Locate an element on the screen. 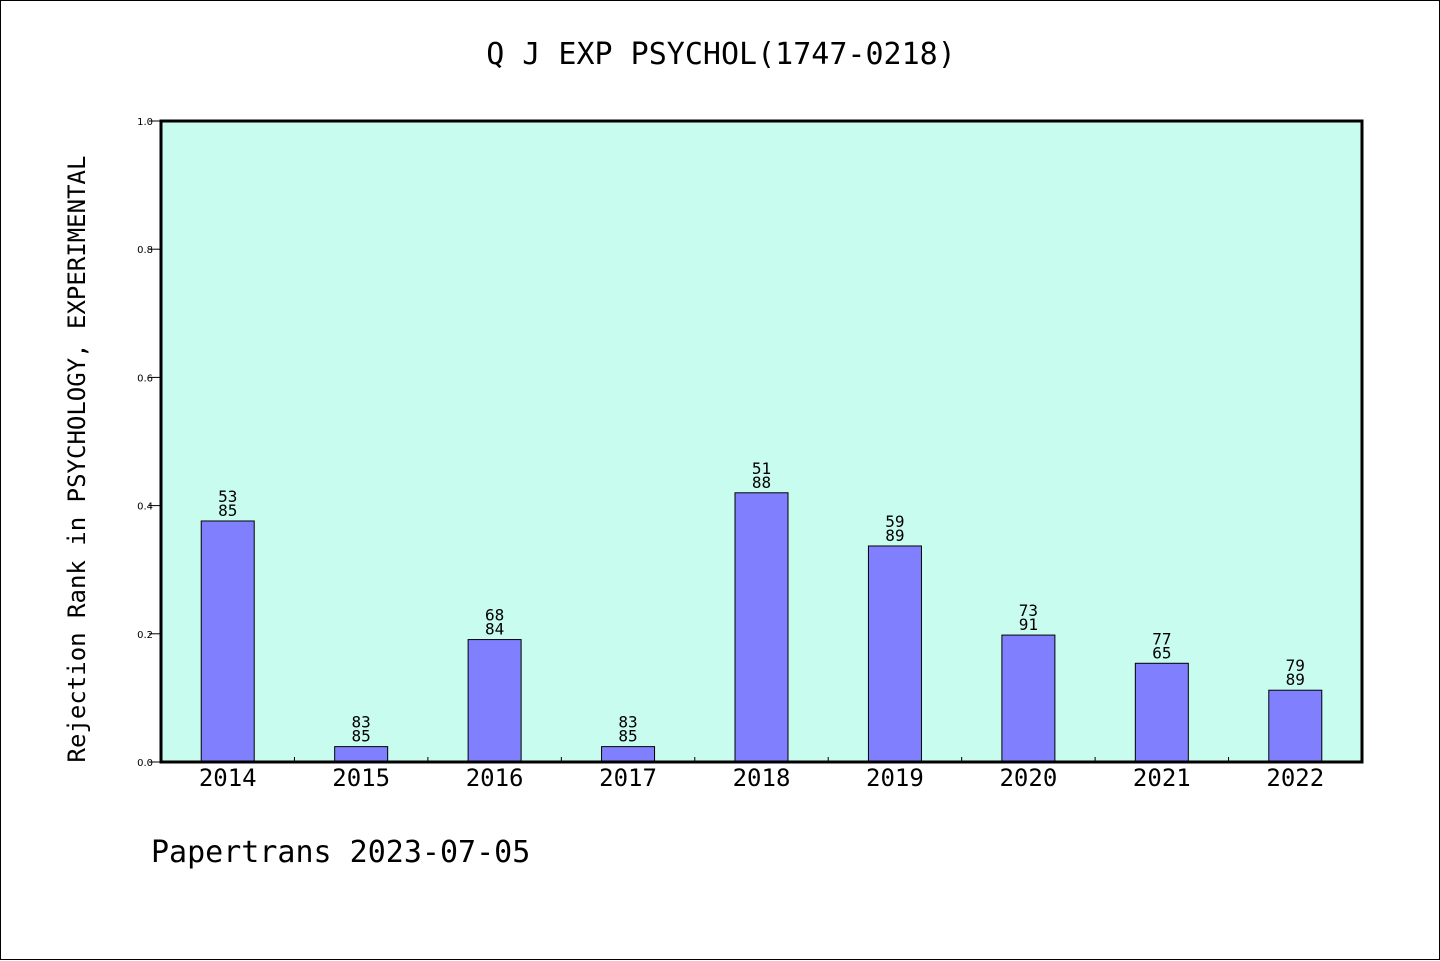  bar-label-bottom: 84 is located at coordinates (494, 629).